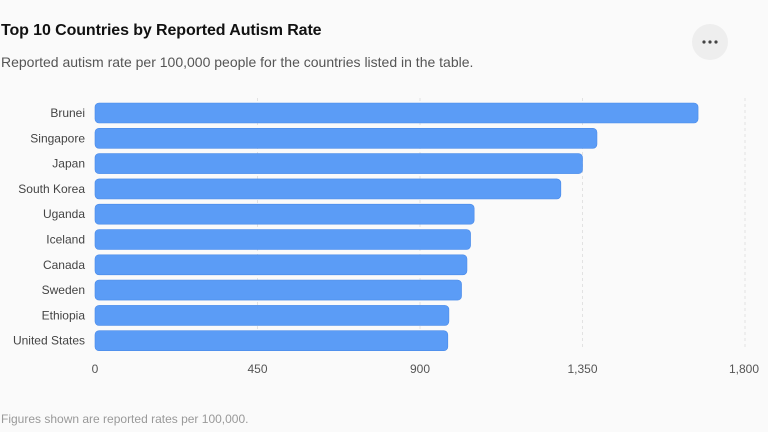  I want to click on more-horizontal-icon, so click(710, 42).